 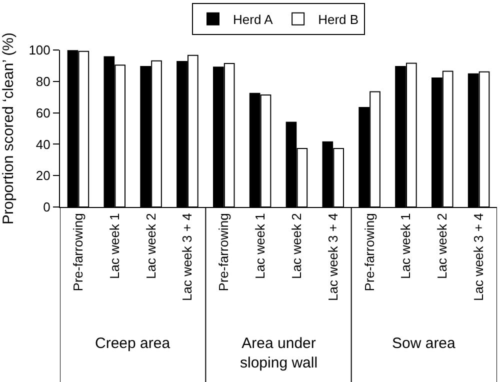 I want to click on legend-label: Herd B, so click(x=338, y=19).